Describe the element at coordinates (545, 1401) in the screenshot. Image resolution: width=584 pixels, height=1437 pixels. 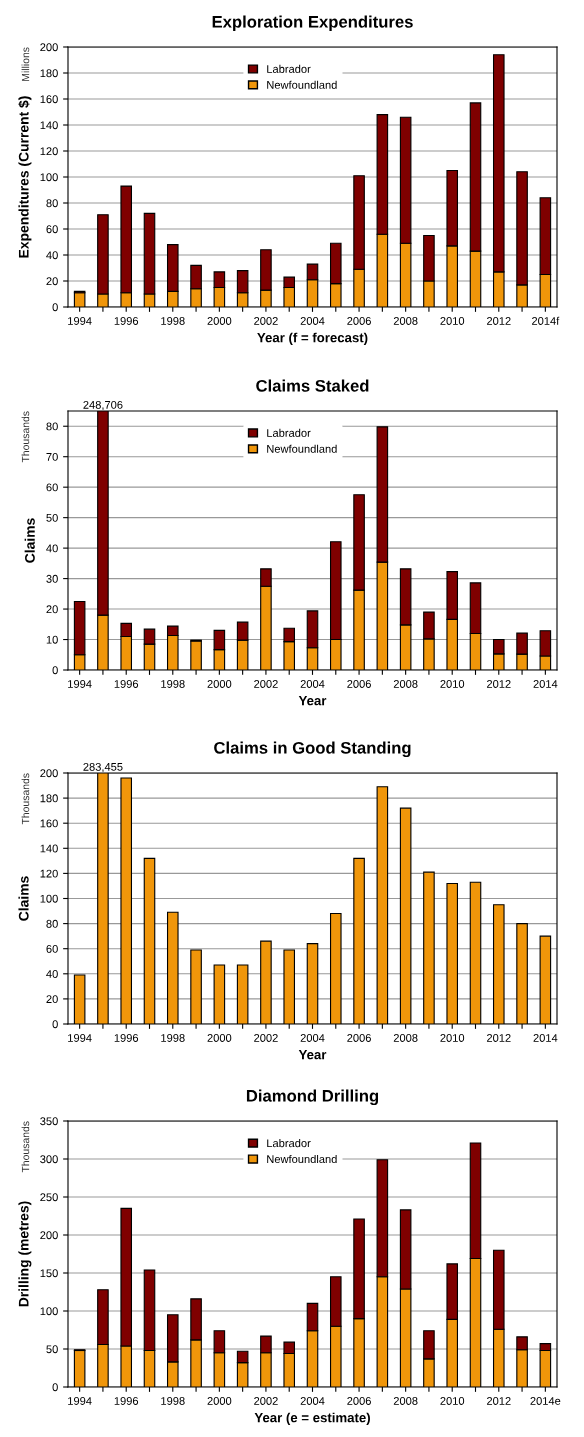
I see `x-tick-label: 2014e` at that location.